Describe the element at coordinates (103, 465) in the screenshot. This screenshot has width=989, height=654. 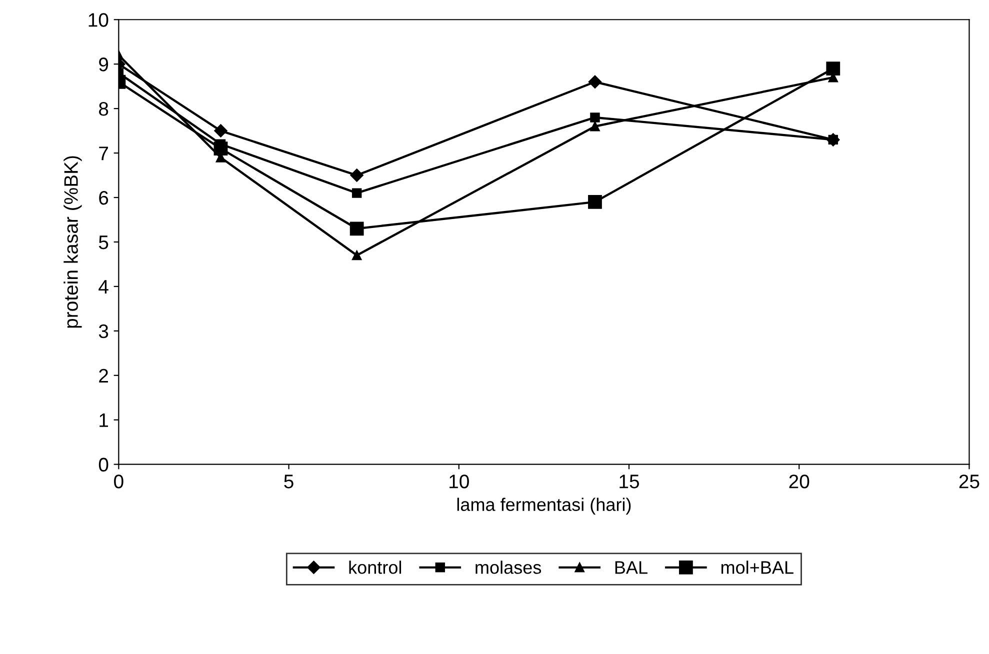
I see `y-tick-label: 0` at that location.